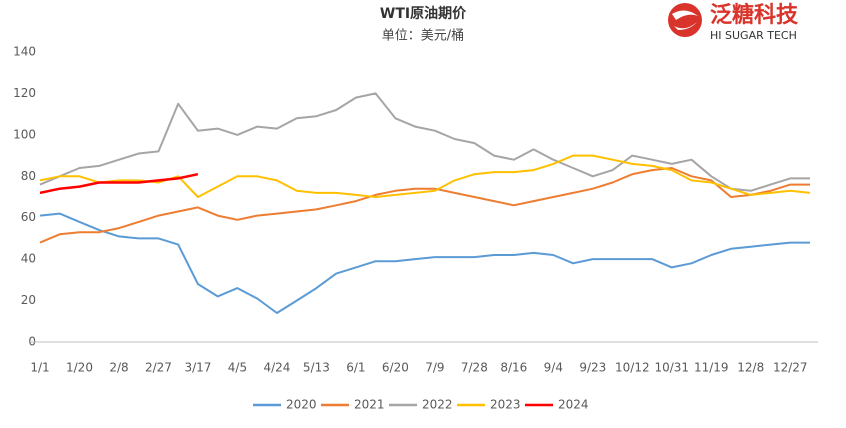 The image size is (846, 428). What do you see at coordinates (790, 368) in the screenshot?
I see `x-tick-label: 12/27` at bounding box center [790, 368].